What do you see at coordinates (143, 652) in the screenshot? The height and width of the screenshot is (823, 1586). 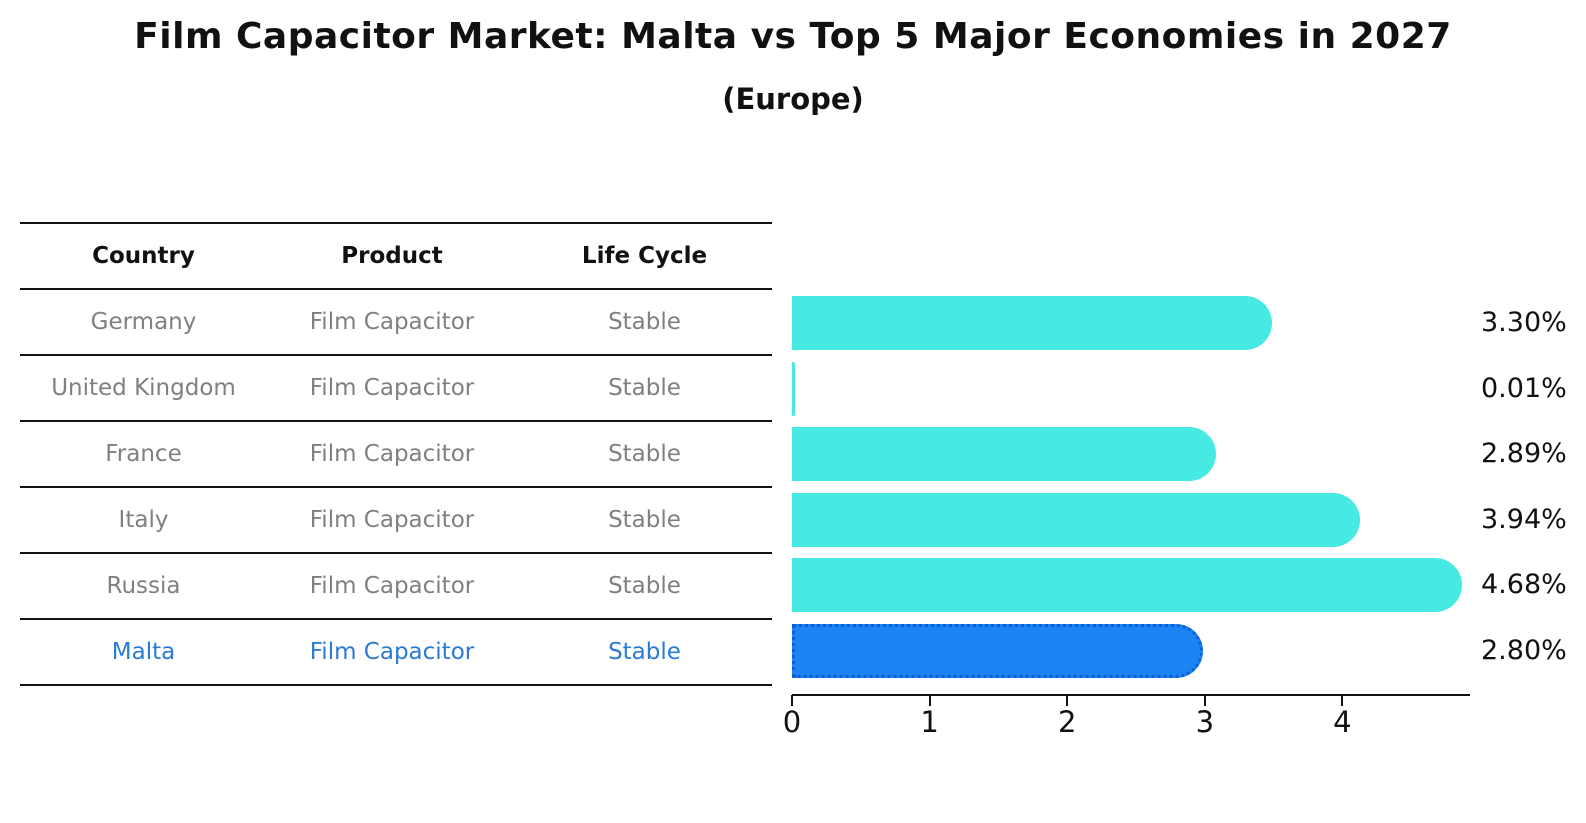 I see `table-cell: Malta` at bounding box center [143, 652].